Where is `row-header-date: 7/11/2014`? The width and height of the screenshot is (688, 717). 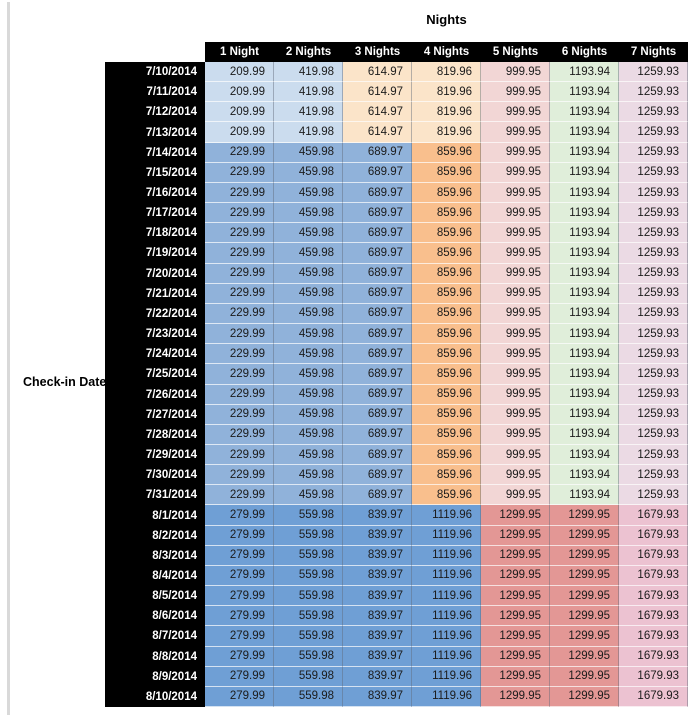
row-header-date: 7/11/2014 is located at coordinates (155, 92).